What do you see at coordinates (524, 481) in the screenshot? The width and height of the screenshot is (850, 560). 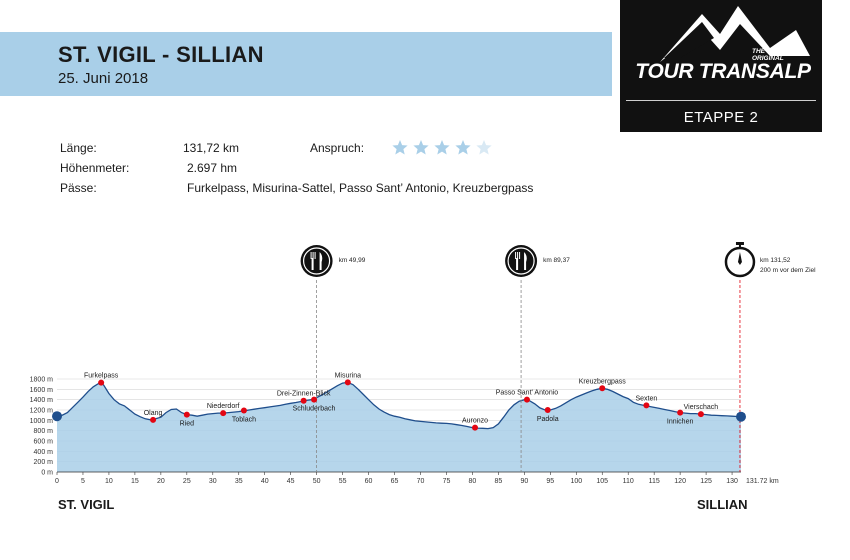 I see `x-tick-label: 90` at bounding box center [524, 481].